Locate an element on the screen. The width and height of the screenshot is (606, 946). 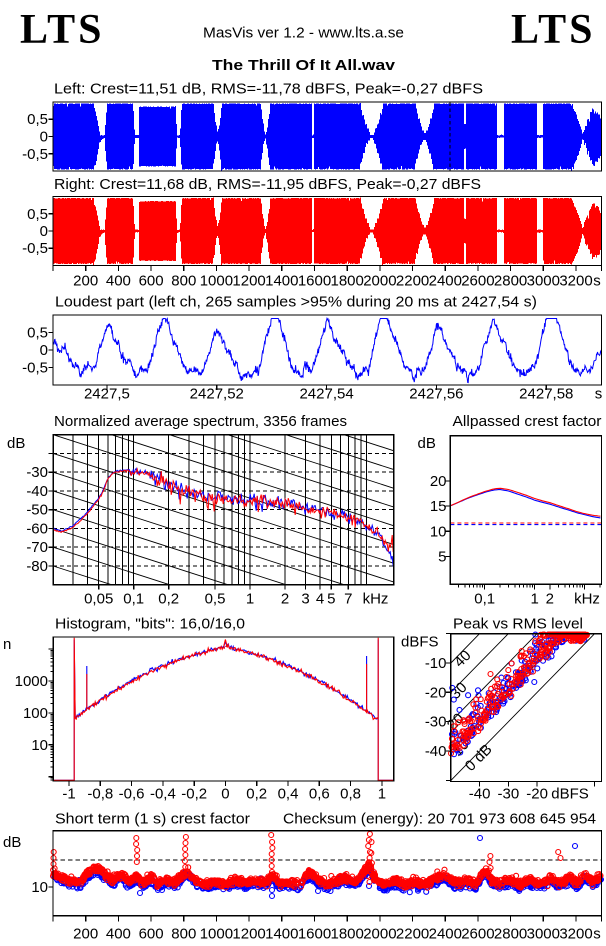
svg-text: MasVis ver 1.2 - www.lts.a.se is located at coordinates (303, 33).